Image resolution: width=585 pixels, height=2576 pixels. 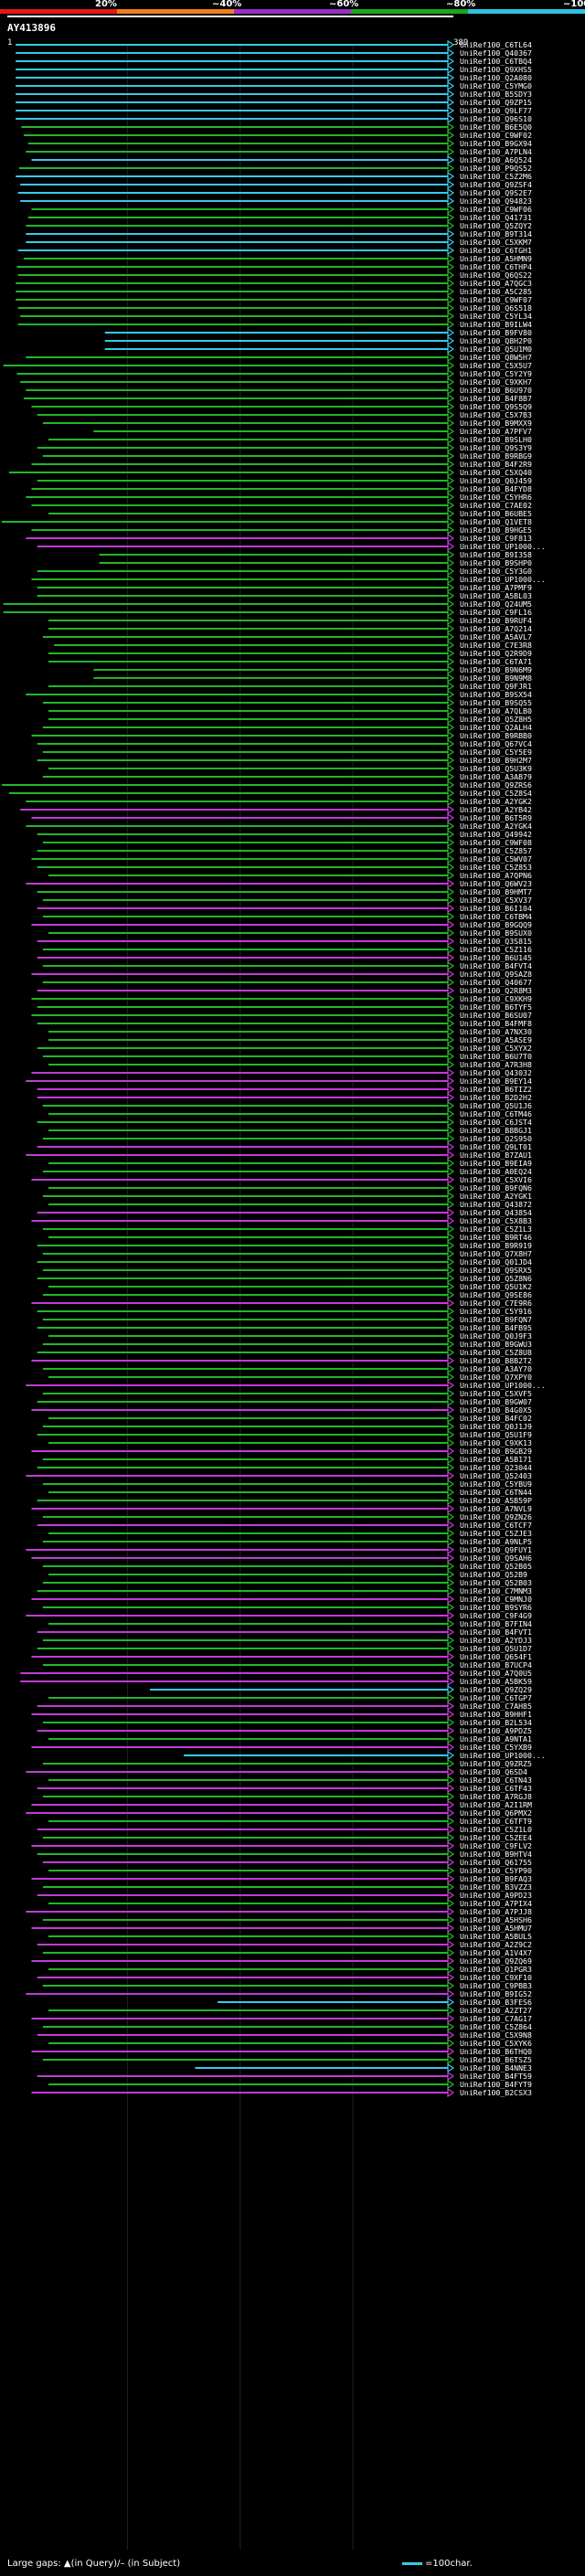 I want to click on hit-label: UniRef100_A5HSH6, so click(x=496, y=1919).